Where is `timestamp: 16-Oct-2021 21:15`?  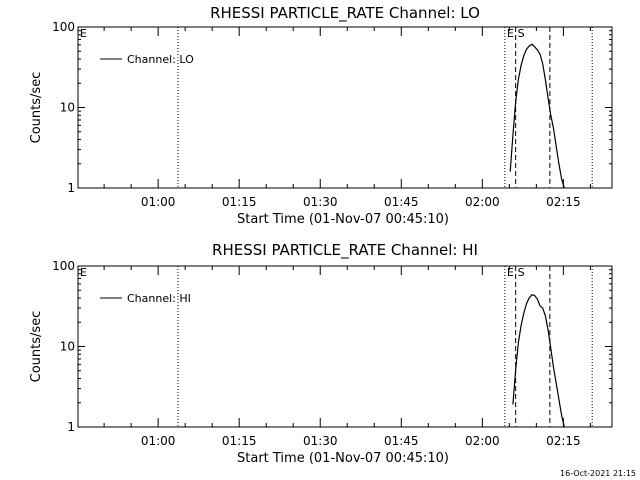 timestamp: 16-Oct-2021 21:15 is located at coordinates (598, 473).